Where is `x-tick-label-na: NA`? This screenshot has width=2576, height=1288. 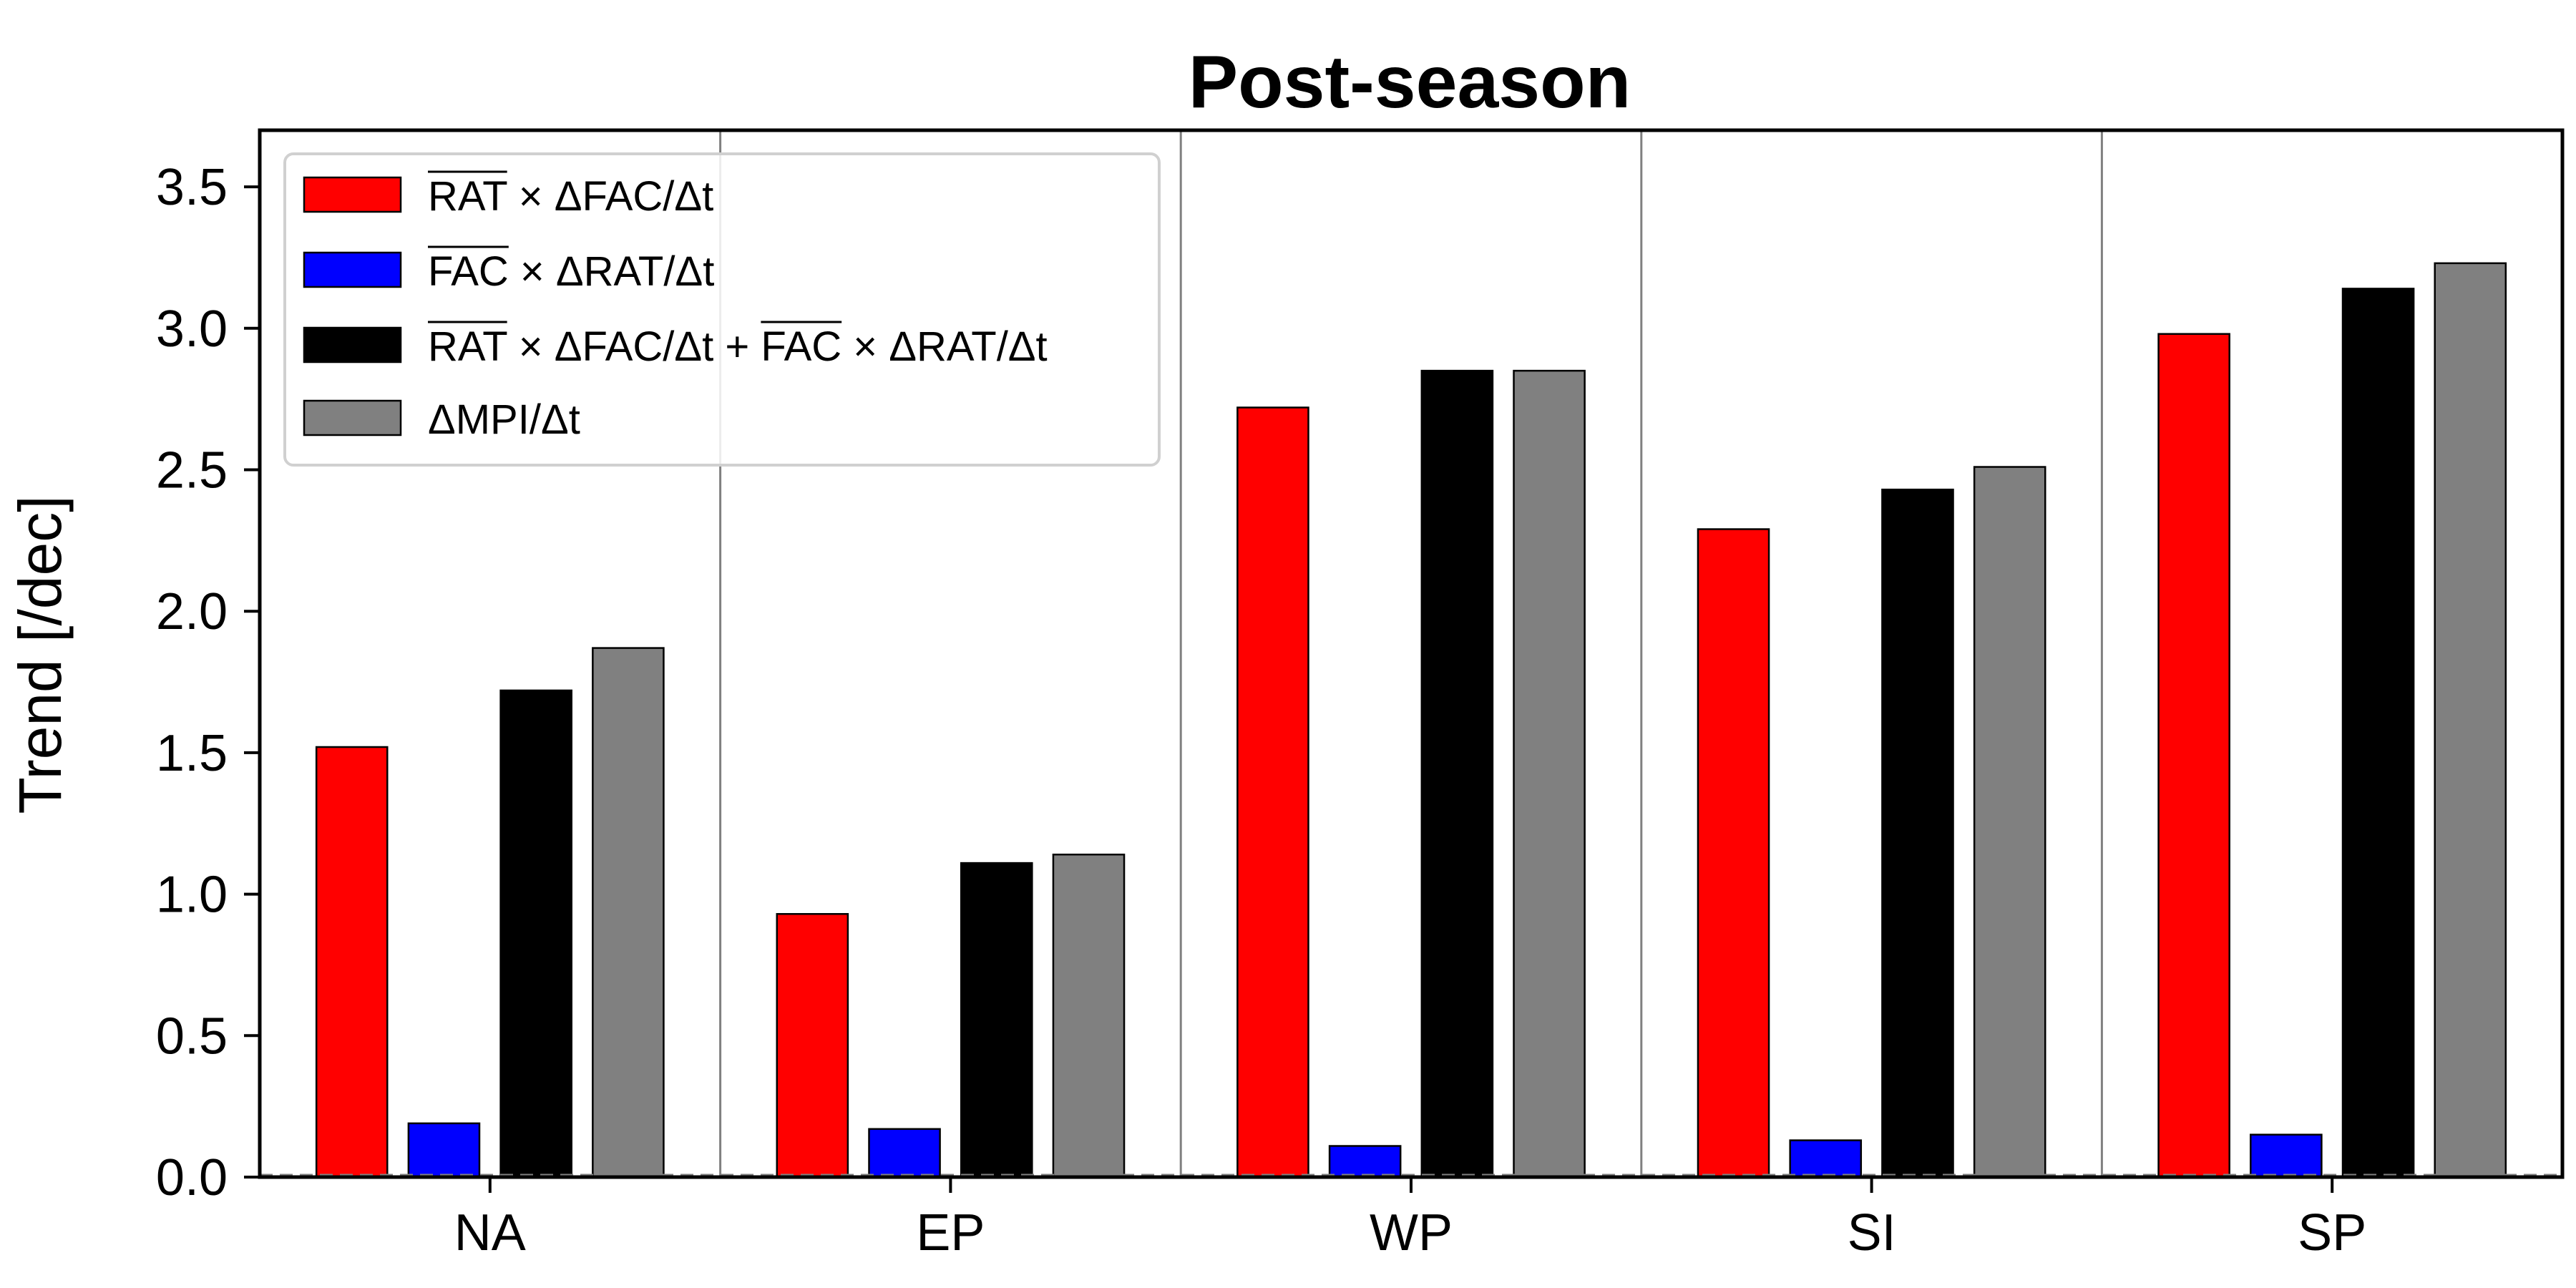 x-tick-label-na: NA is located at coordinates (490, 1233).